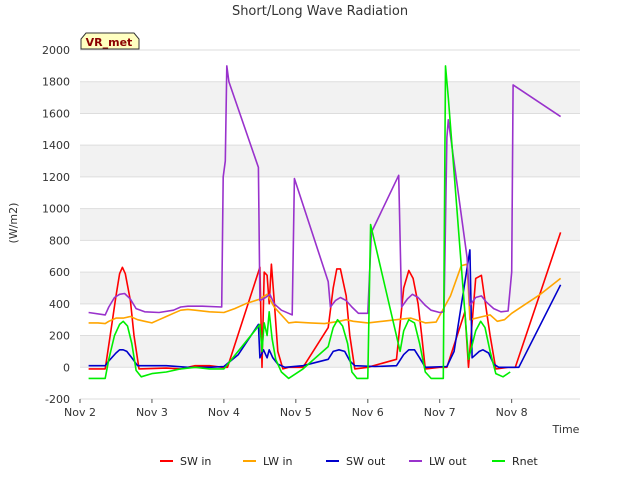  Describe the element at coordinates (325, 294) in the screenshot. I see `series-line-lw-in` at that location.